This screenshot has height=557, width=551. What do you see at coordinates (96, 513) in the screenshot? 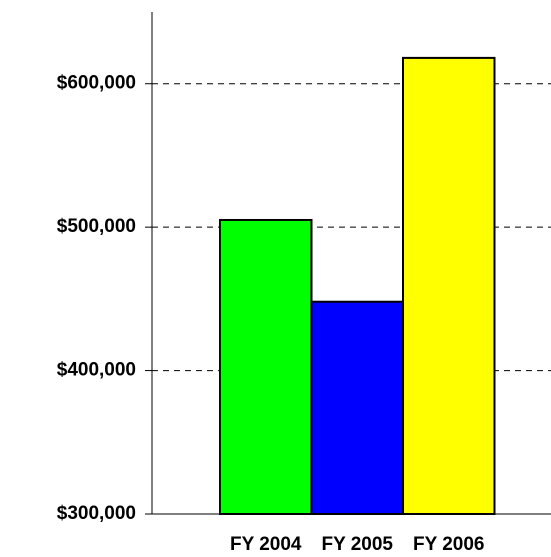
I see `y-tick-label: $300,000` at bounding box center [96, 513].